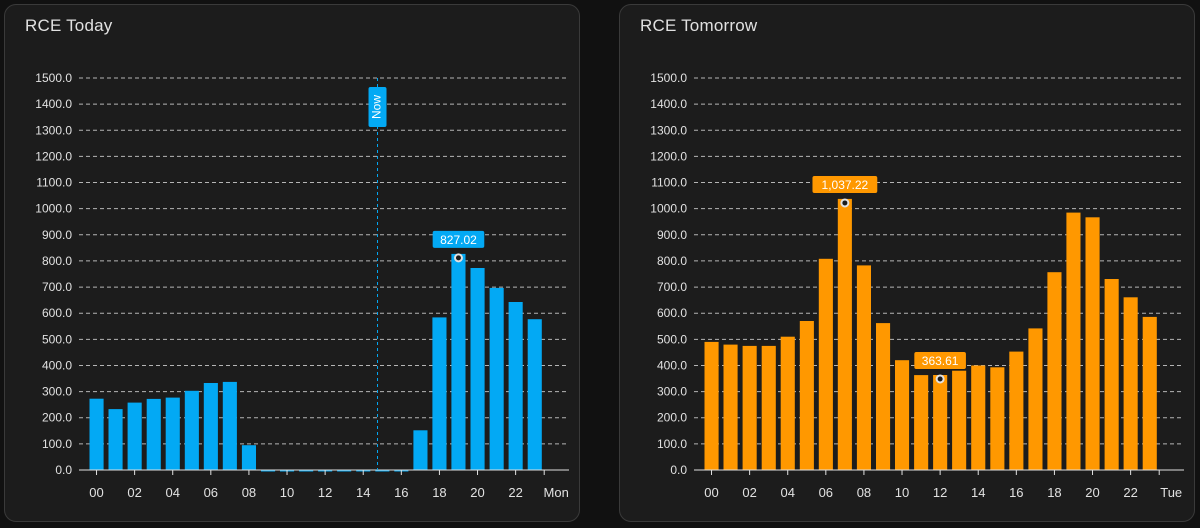 The image size is (1200, 528). What do you see at coordinates (54, 183) in the screenshot?
I see `y-tick-label: 1100.0` at bounding box center [54, 183].